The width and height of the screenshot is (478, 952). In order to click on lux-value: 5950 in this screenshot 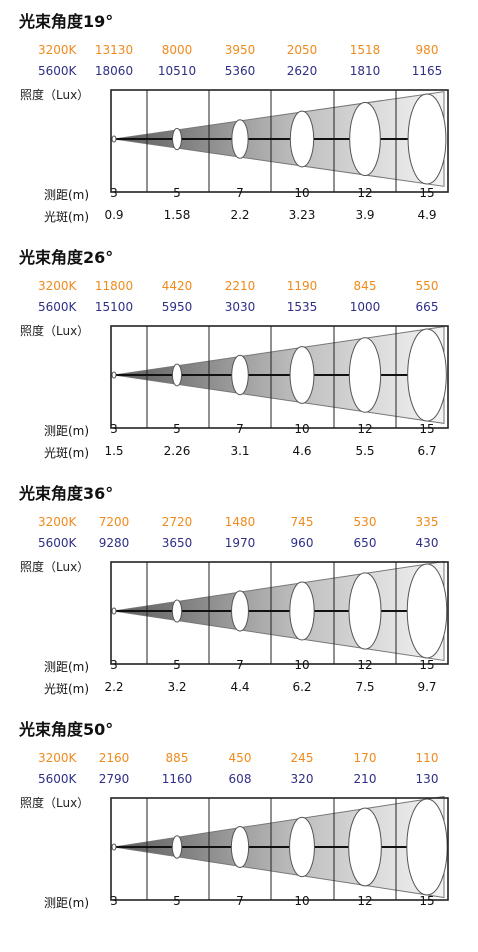, I will do `click(177, 307)`.